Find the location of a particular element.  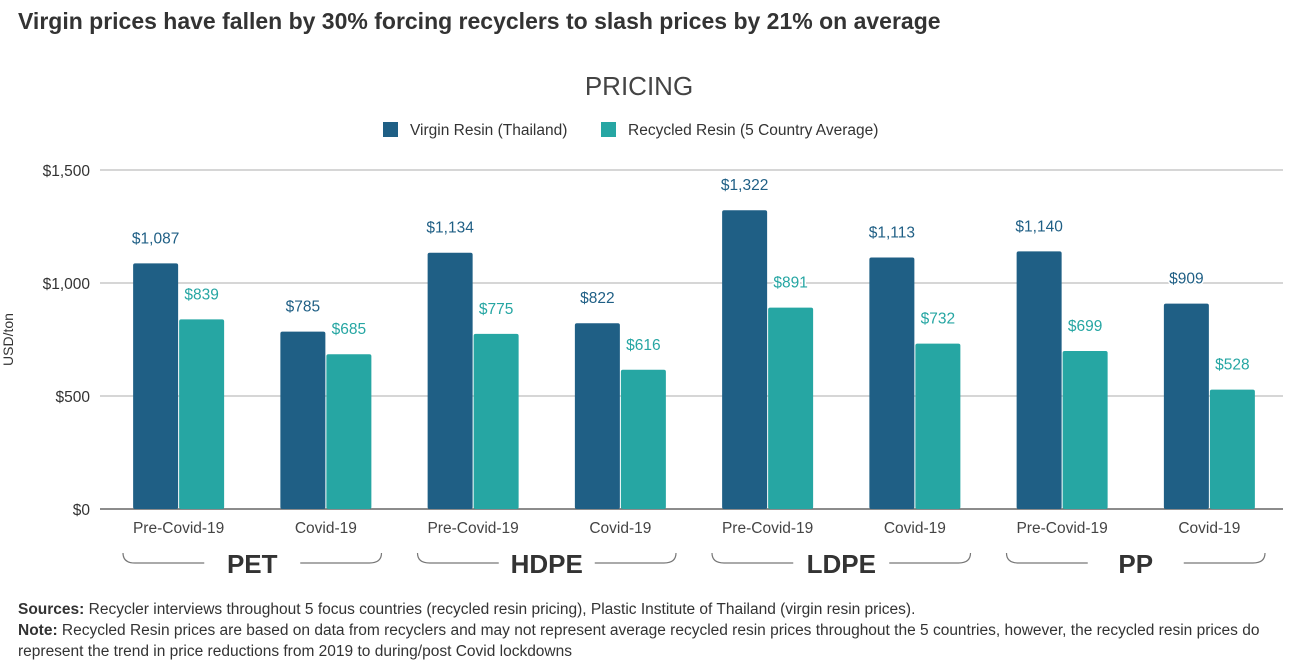

note-label: Note: is located at coordinates (38, 630).